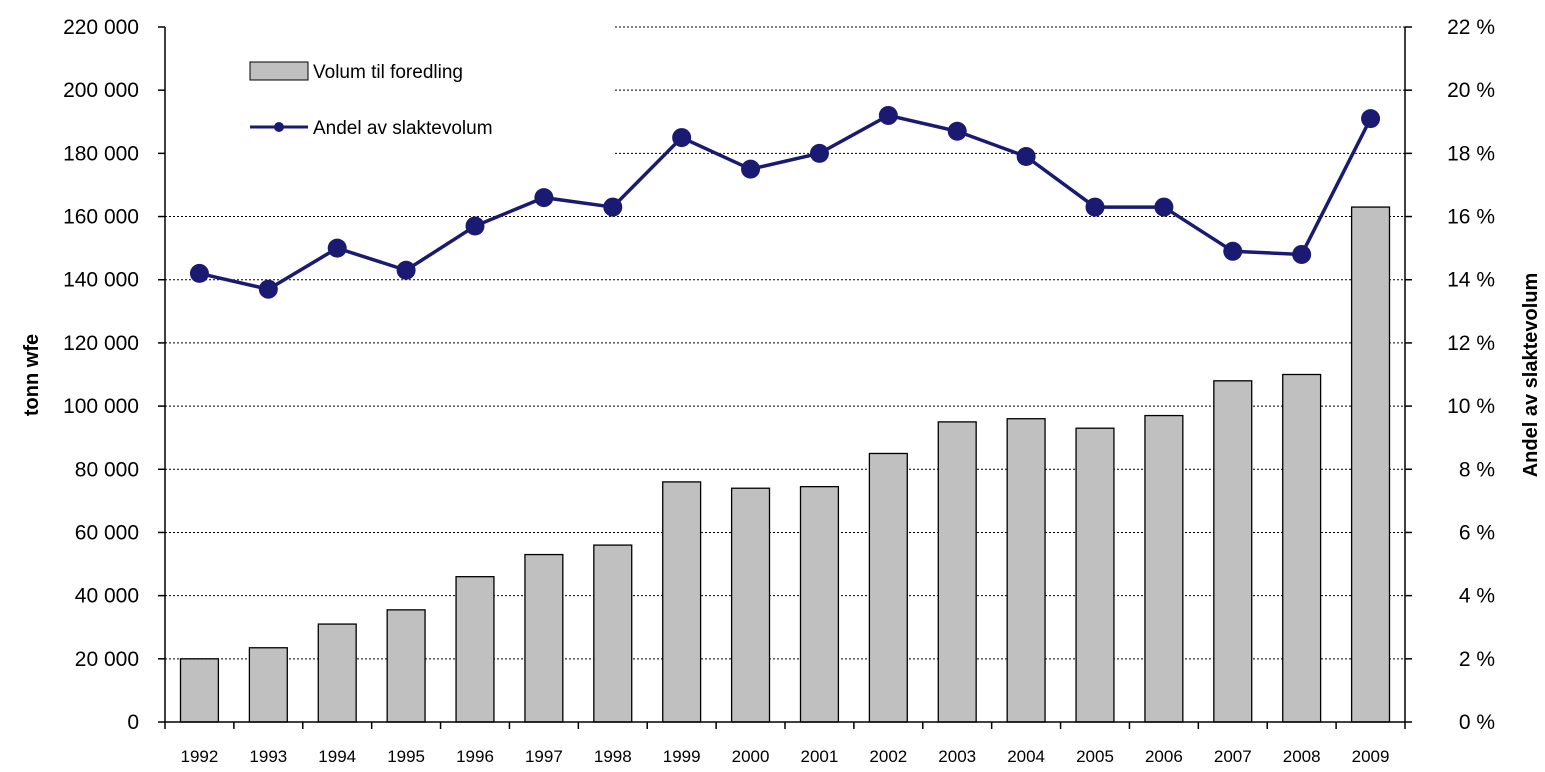 The width and height of the screenshot is (1545, 772). I want to click on legend-swatch-marker, so click(279, 127).